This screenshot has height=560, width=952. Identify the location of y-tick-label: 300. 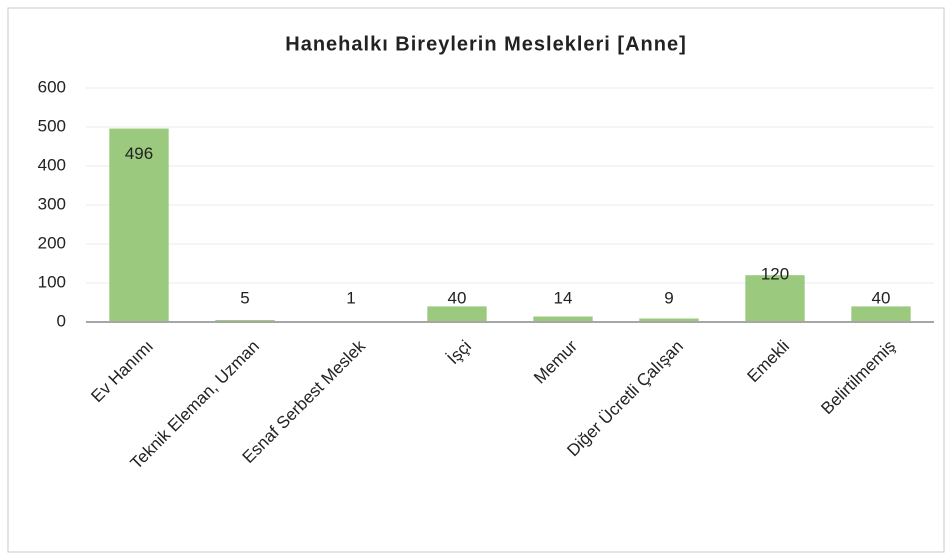
(52, 203).